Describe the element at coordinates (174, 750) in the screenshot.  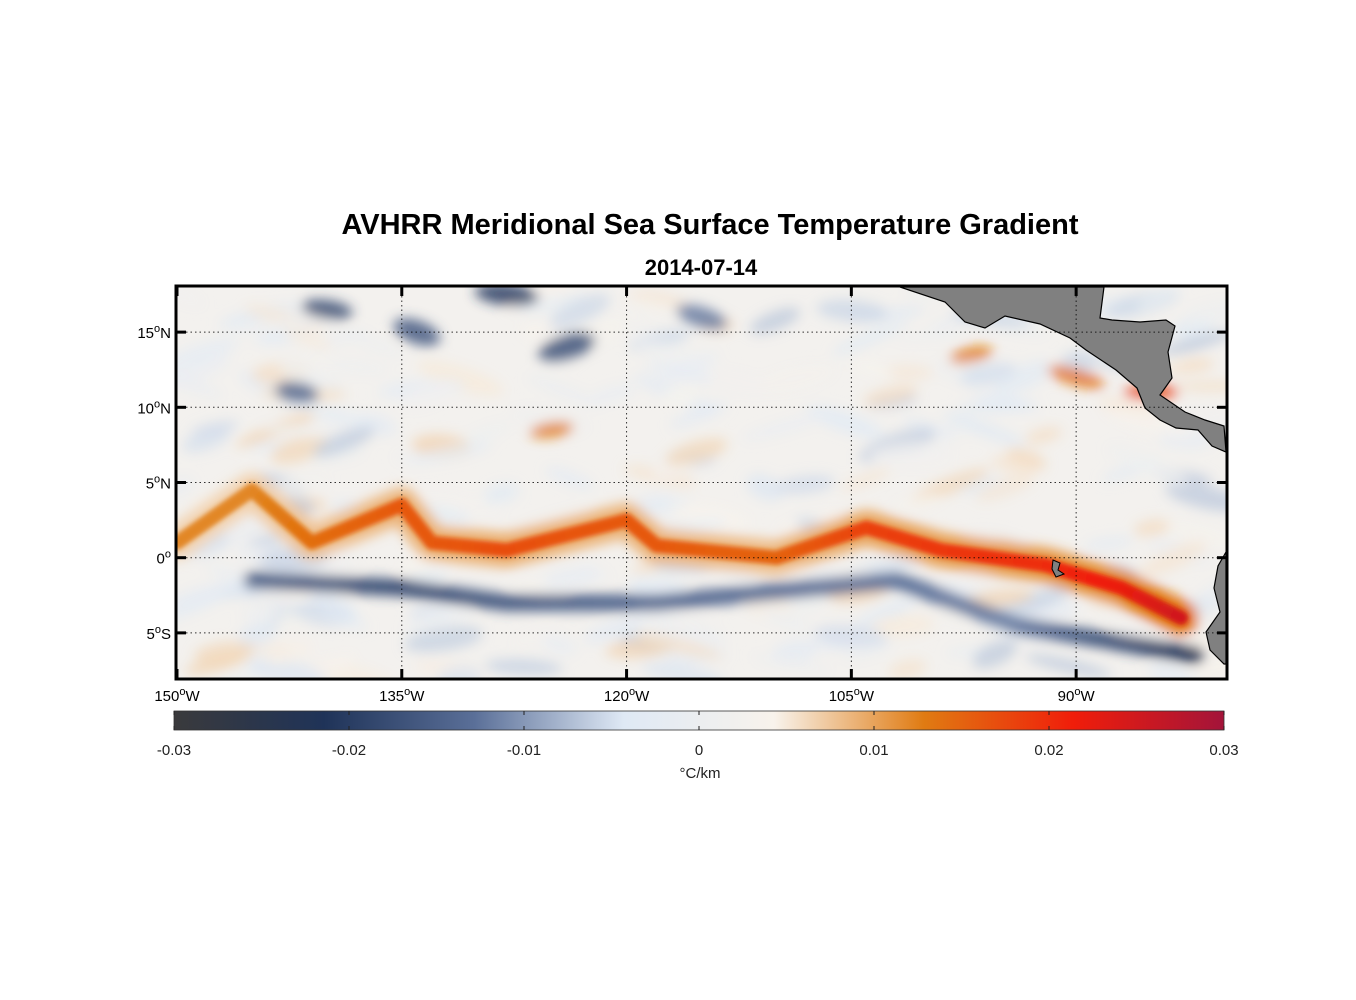
I see `colorbar-tick-label: -0.03` at that location.